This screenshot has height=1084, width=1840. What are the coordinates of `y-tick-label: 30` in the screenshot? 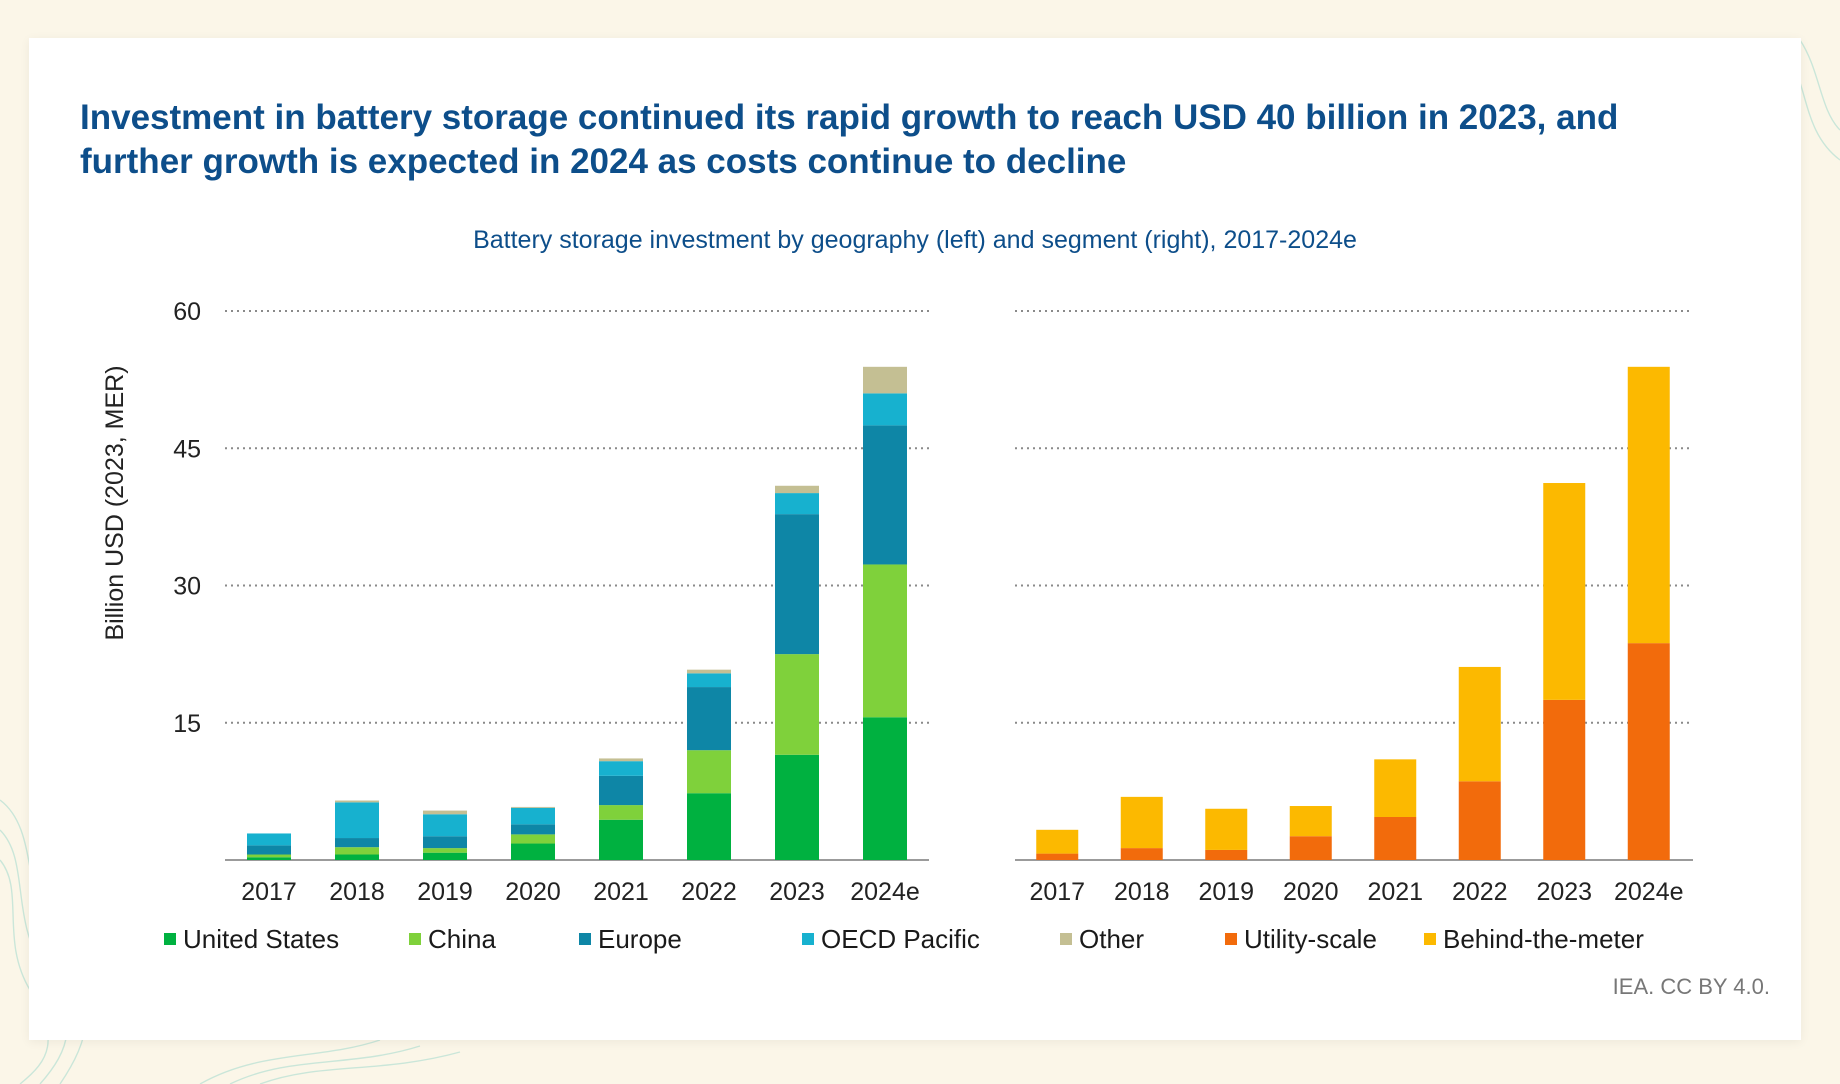 It's located at (187, 587).